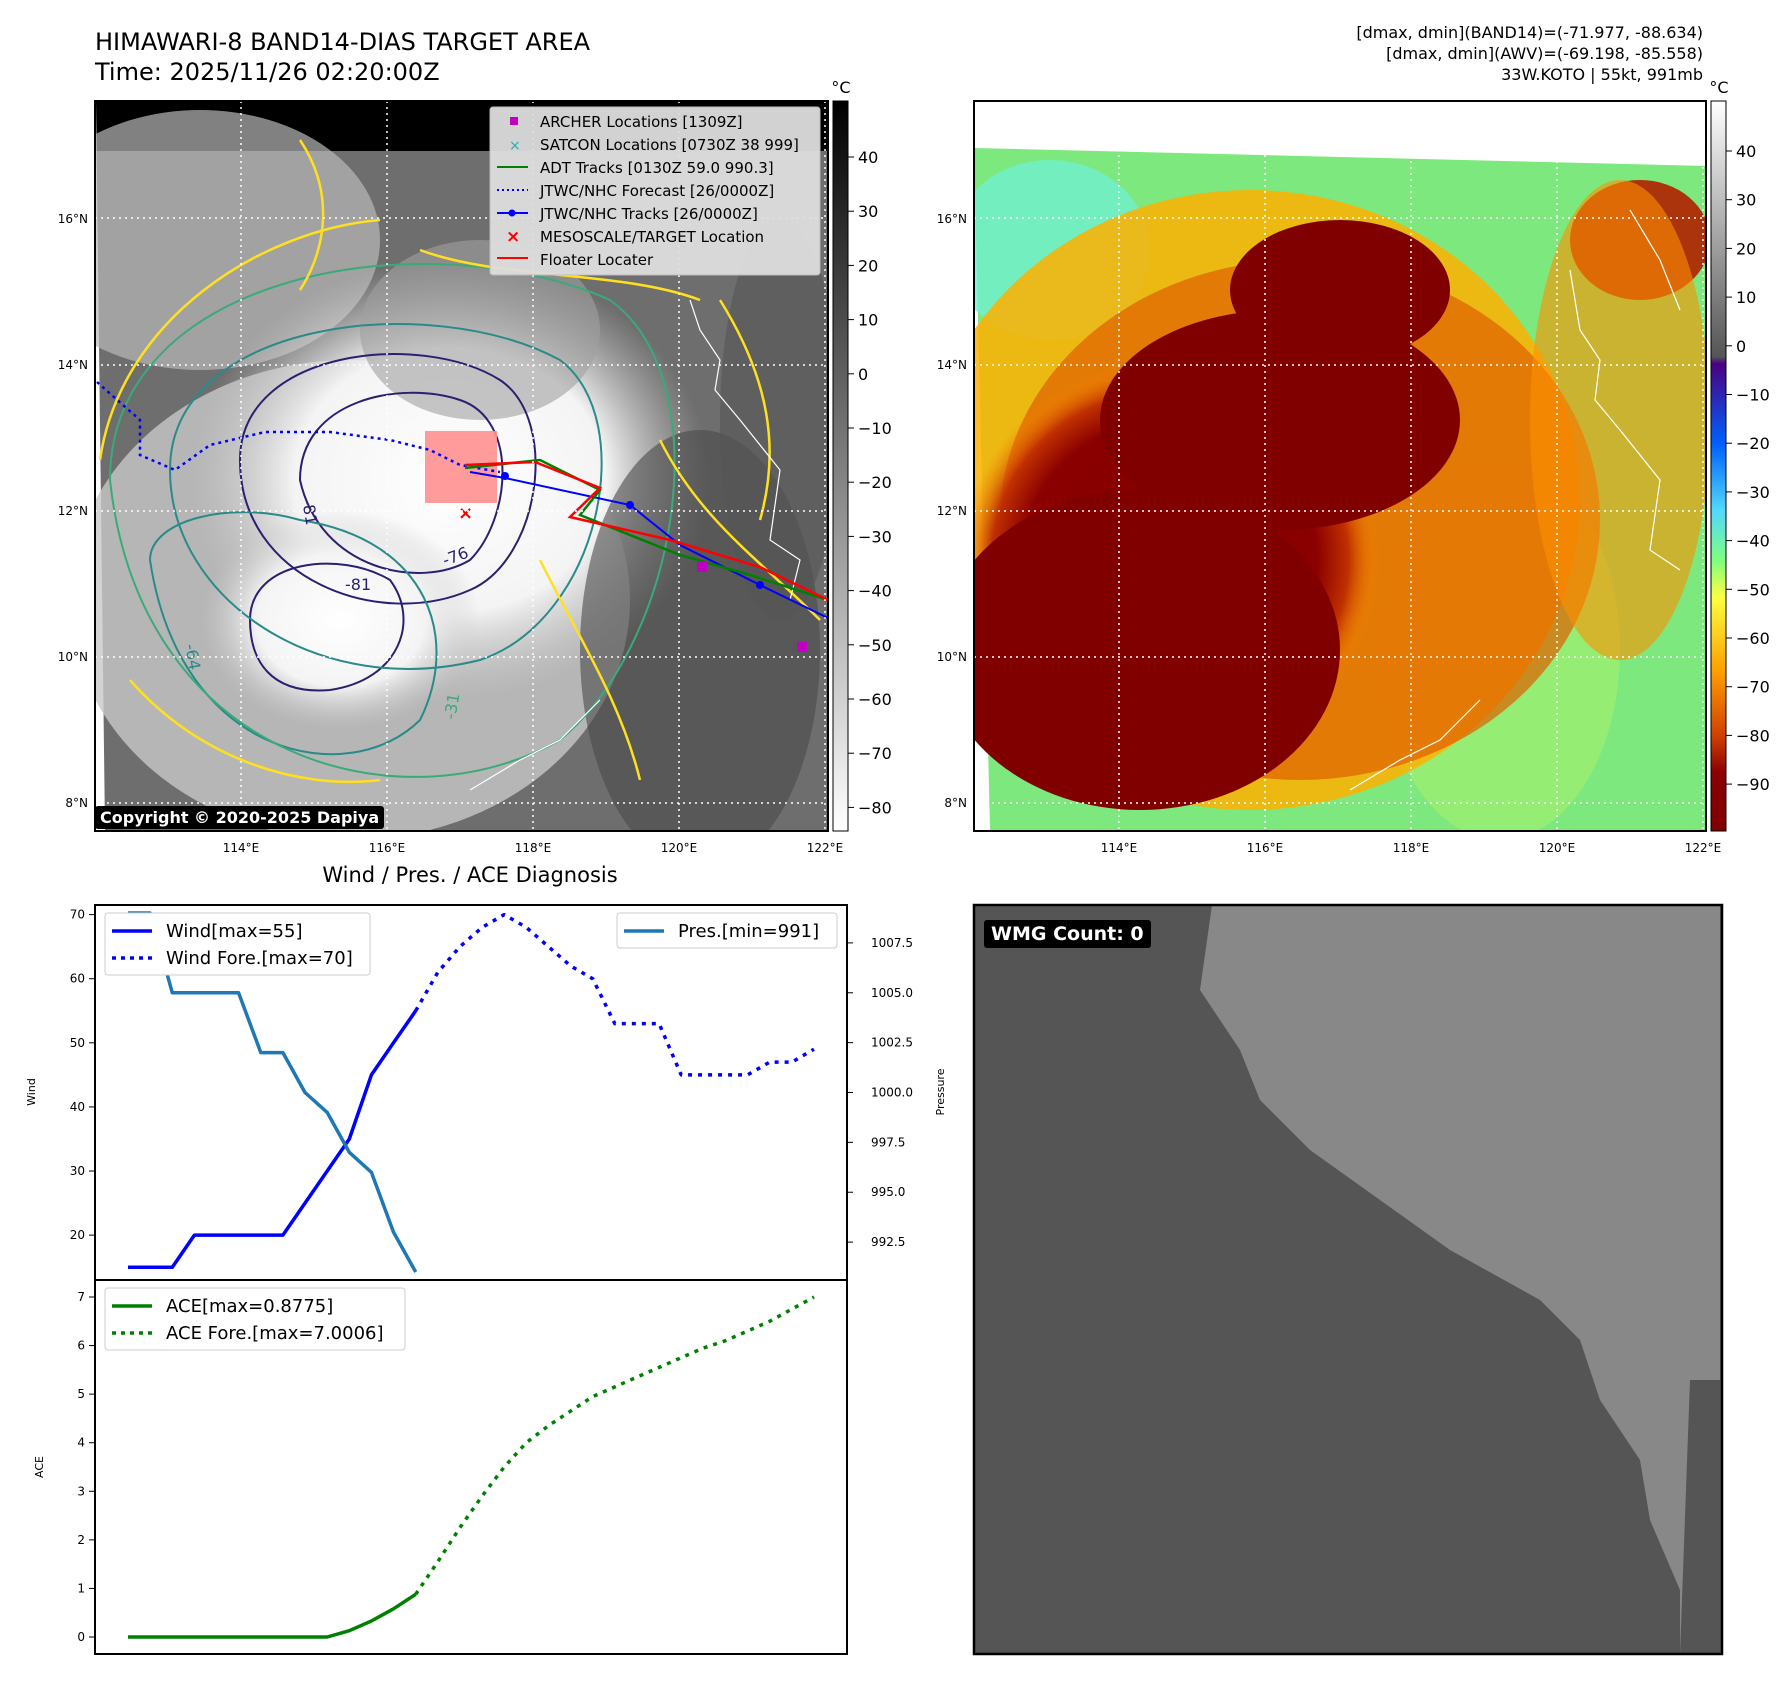 This screenshot has width=1788, height=1690. I want to click on lat-tick-label: 8°N, so click(76, 803).